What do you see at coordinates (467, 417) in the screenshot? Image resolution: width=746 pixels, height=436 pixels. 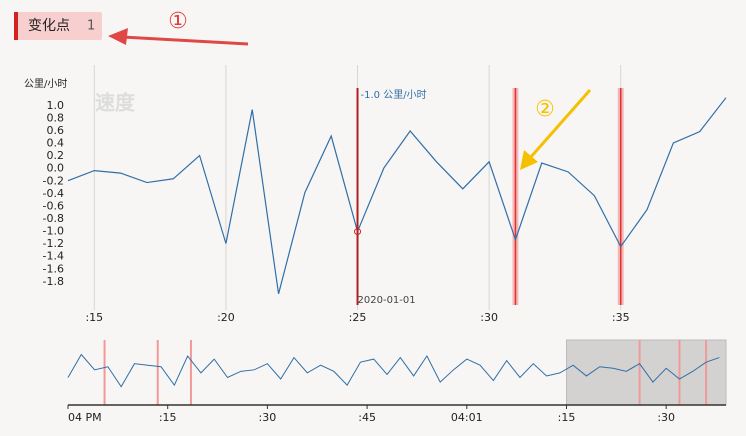 I see `navigator-tick-label: 04:01` at bounding box center [467, 417].